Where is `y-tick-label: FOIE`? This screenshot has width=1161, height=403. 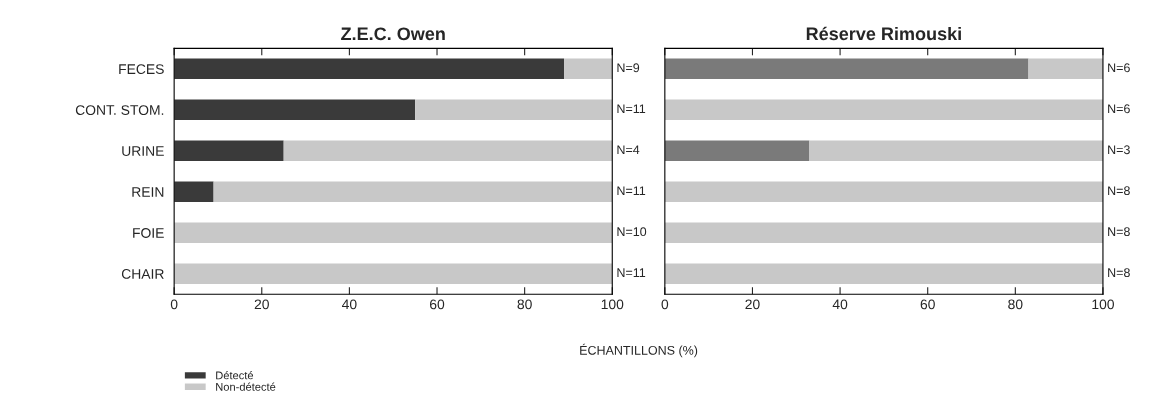 y-tick-label: FOIE is located at coordinates (148, 233).